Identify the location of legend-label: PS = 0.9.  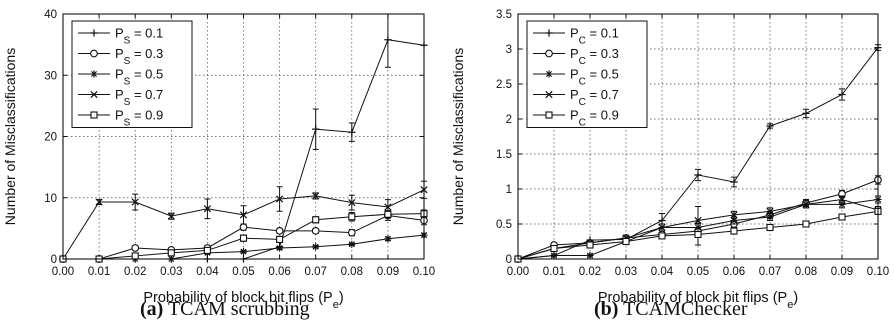
(139, 118).